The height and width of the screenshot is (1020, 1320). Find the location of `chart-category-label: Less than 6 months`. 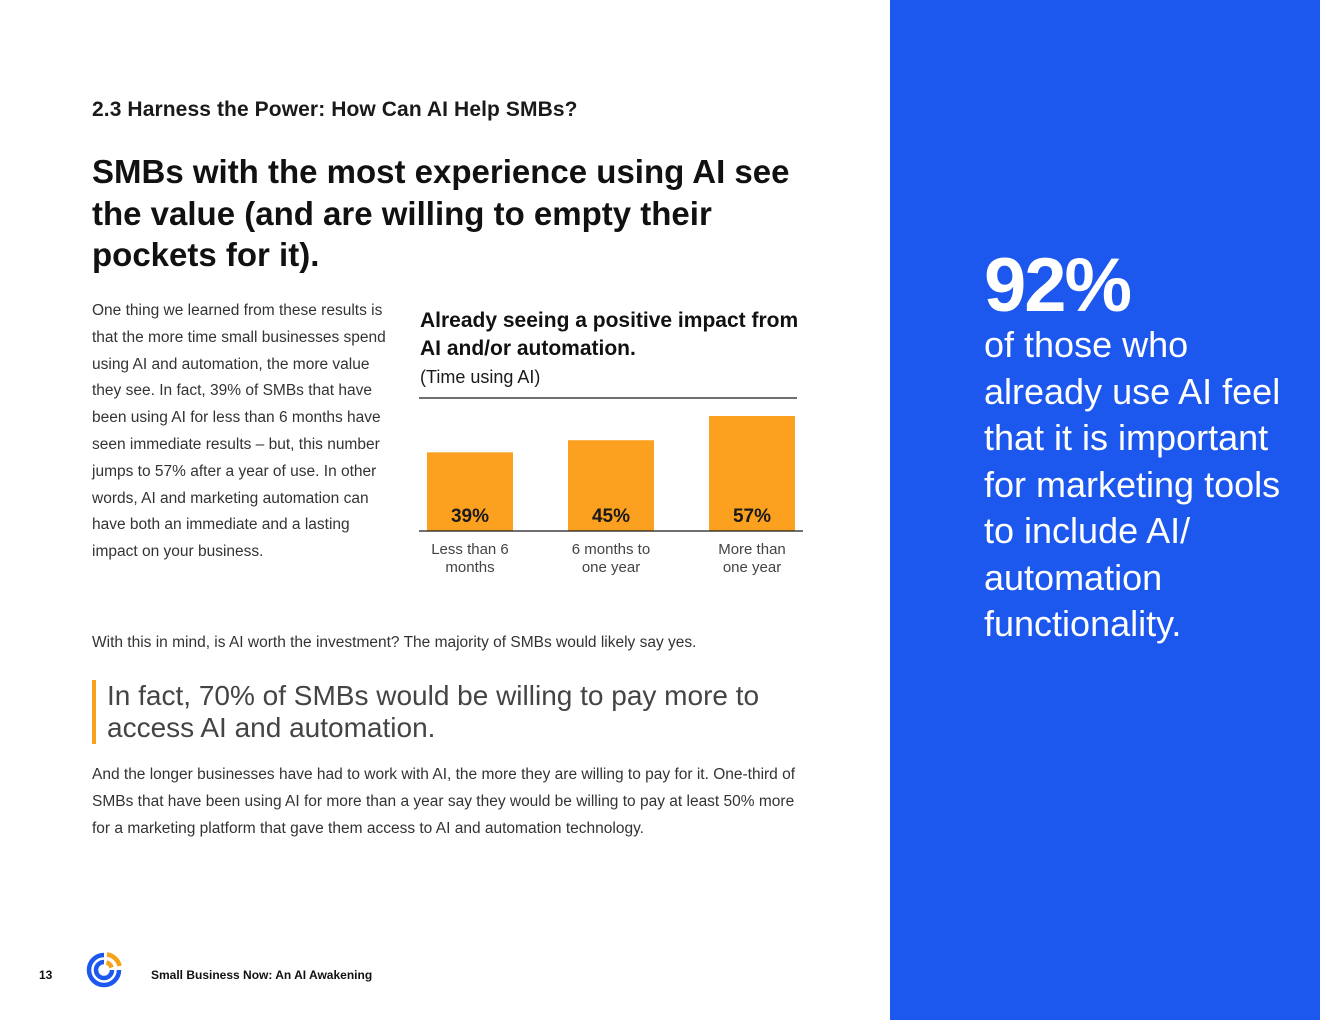

chart-category-label: Less than 6 months is located at coordinates (470, 558).